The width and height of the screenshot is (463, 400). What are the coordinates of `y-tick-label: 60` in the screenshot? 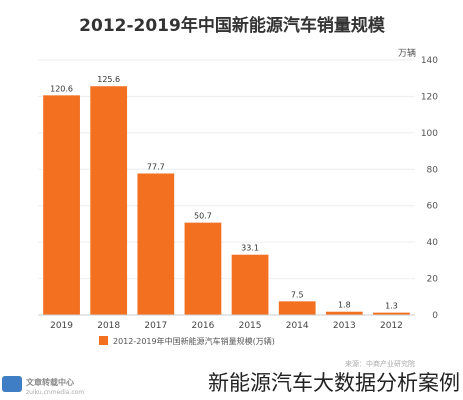 It's located at (433, 207).